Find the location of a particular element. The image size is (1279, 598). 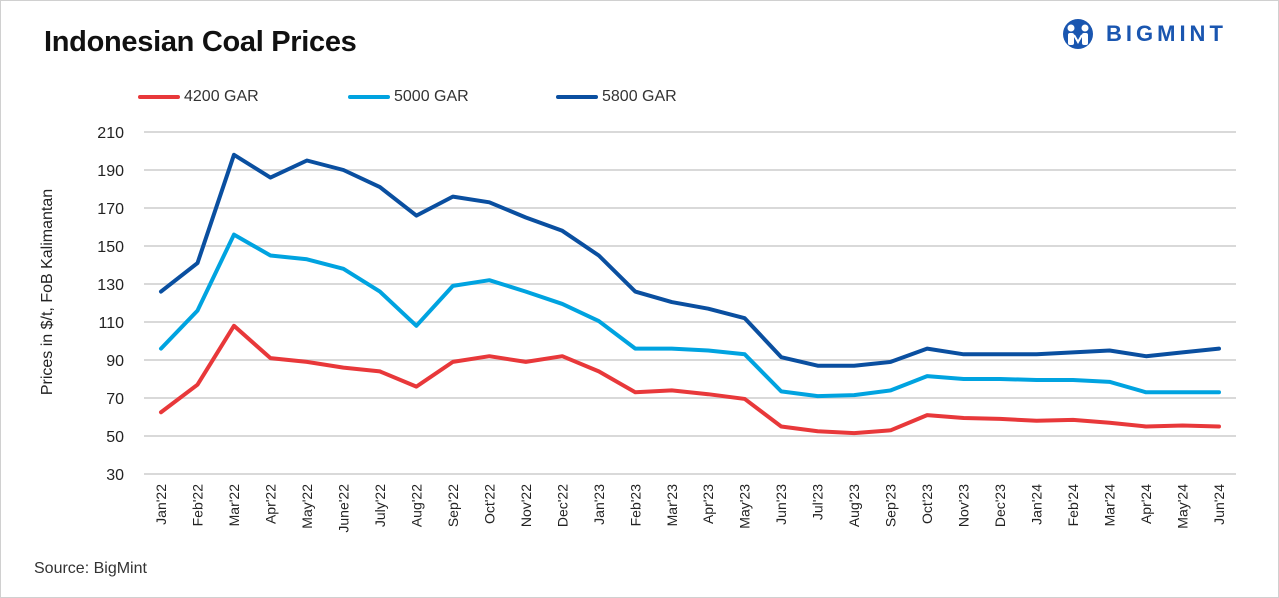

legend-item-4200: 4200 GAR is located at coordinates (198, 97).